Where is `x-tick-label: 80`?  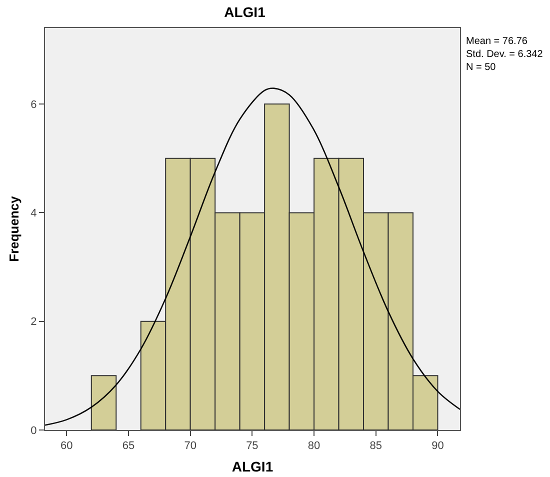 x-tick-label: 80 is located at coordinates (314, 446).